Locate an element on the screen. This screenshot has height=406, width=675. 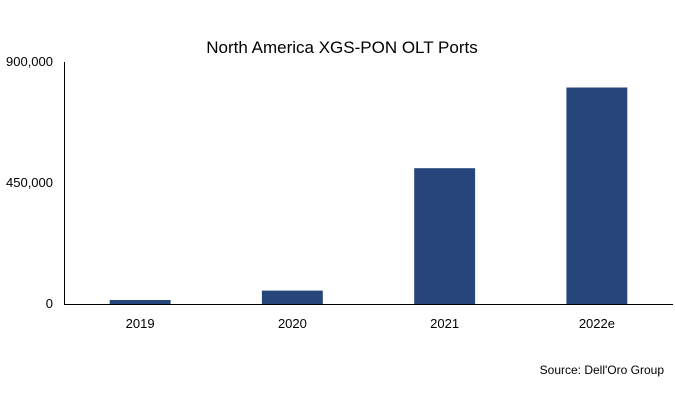
chart-title: North America XGS-PON OLT Ports is located at coordinates (341, 47).